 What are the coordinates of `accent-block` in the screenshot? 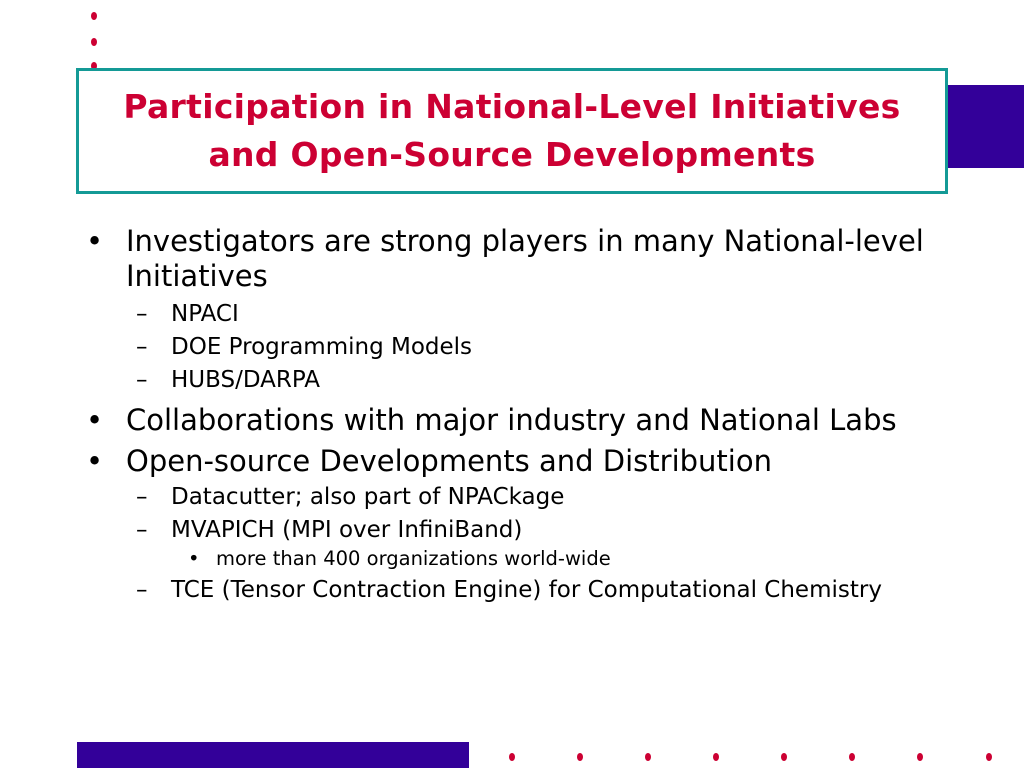 It's located at (986, 126).